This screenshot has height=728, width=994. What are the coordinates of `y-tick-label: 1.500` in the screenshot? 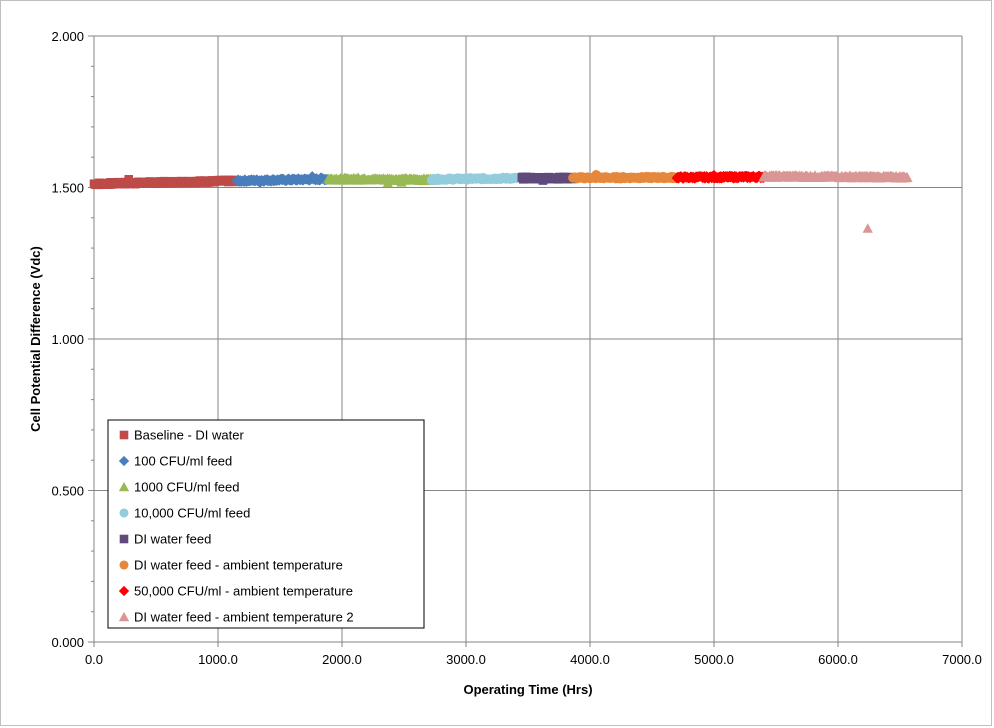 It's located at (67, 188).